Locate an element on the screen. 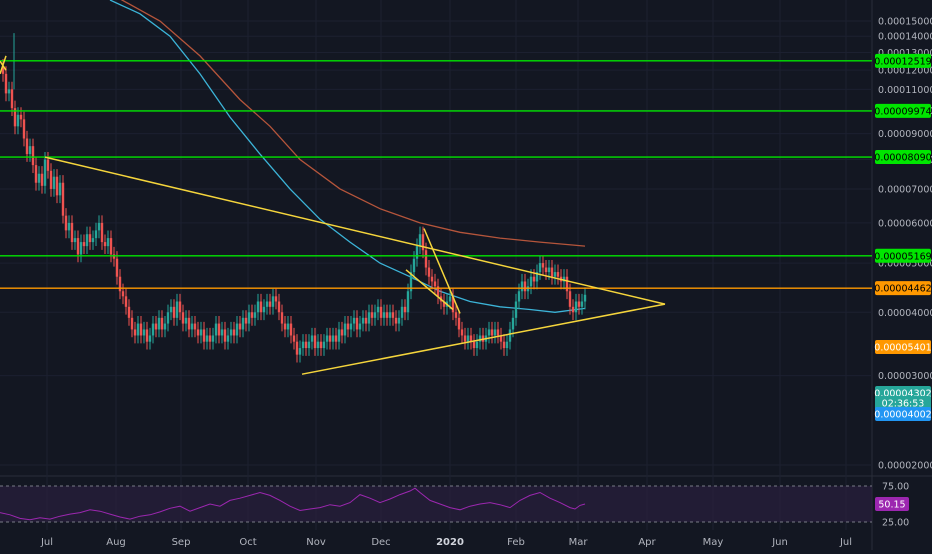 Image resolution: width=932 pixels, height=554 pixels. level-badge-label: 0.00008090 is located at coordinates (902, 158).